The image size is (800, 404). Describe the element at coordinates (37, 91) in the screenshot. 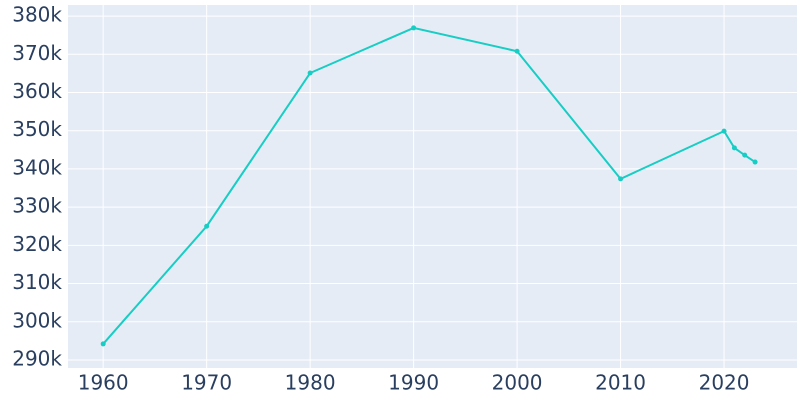

I see `y-tick-label: 360k` at that location.